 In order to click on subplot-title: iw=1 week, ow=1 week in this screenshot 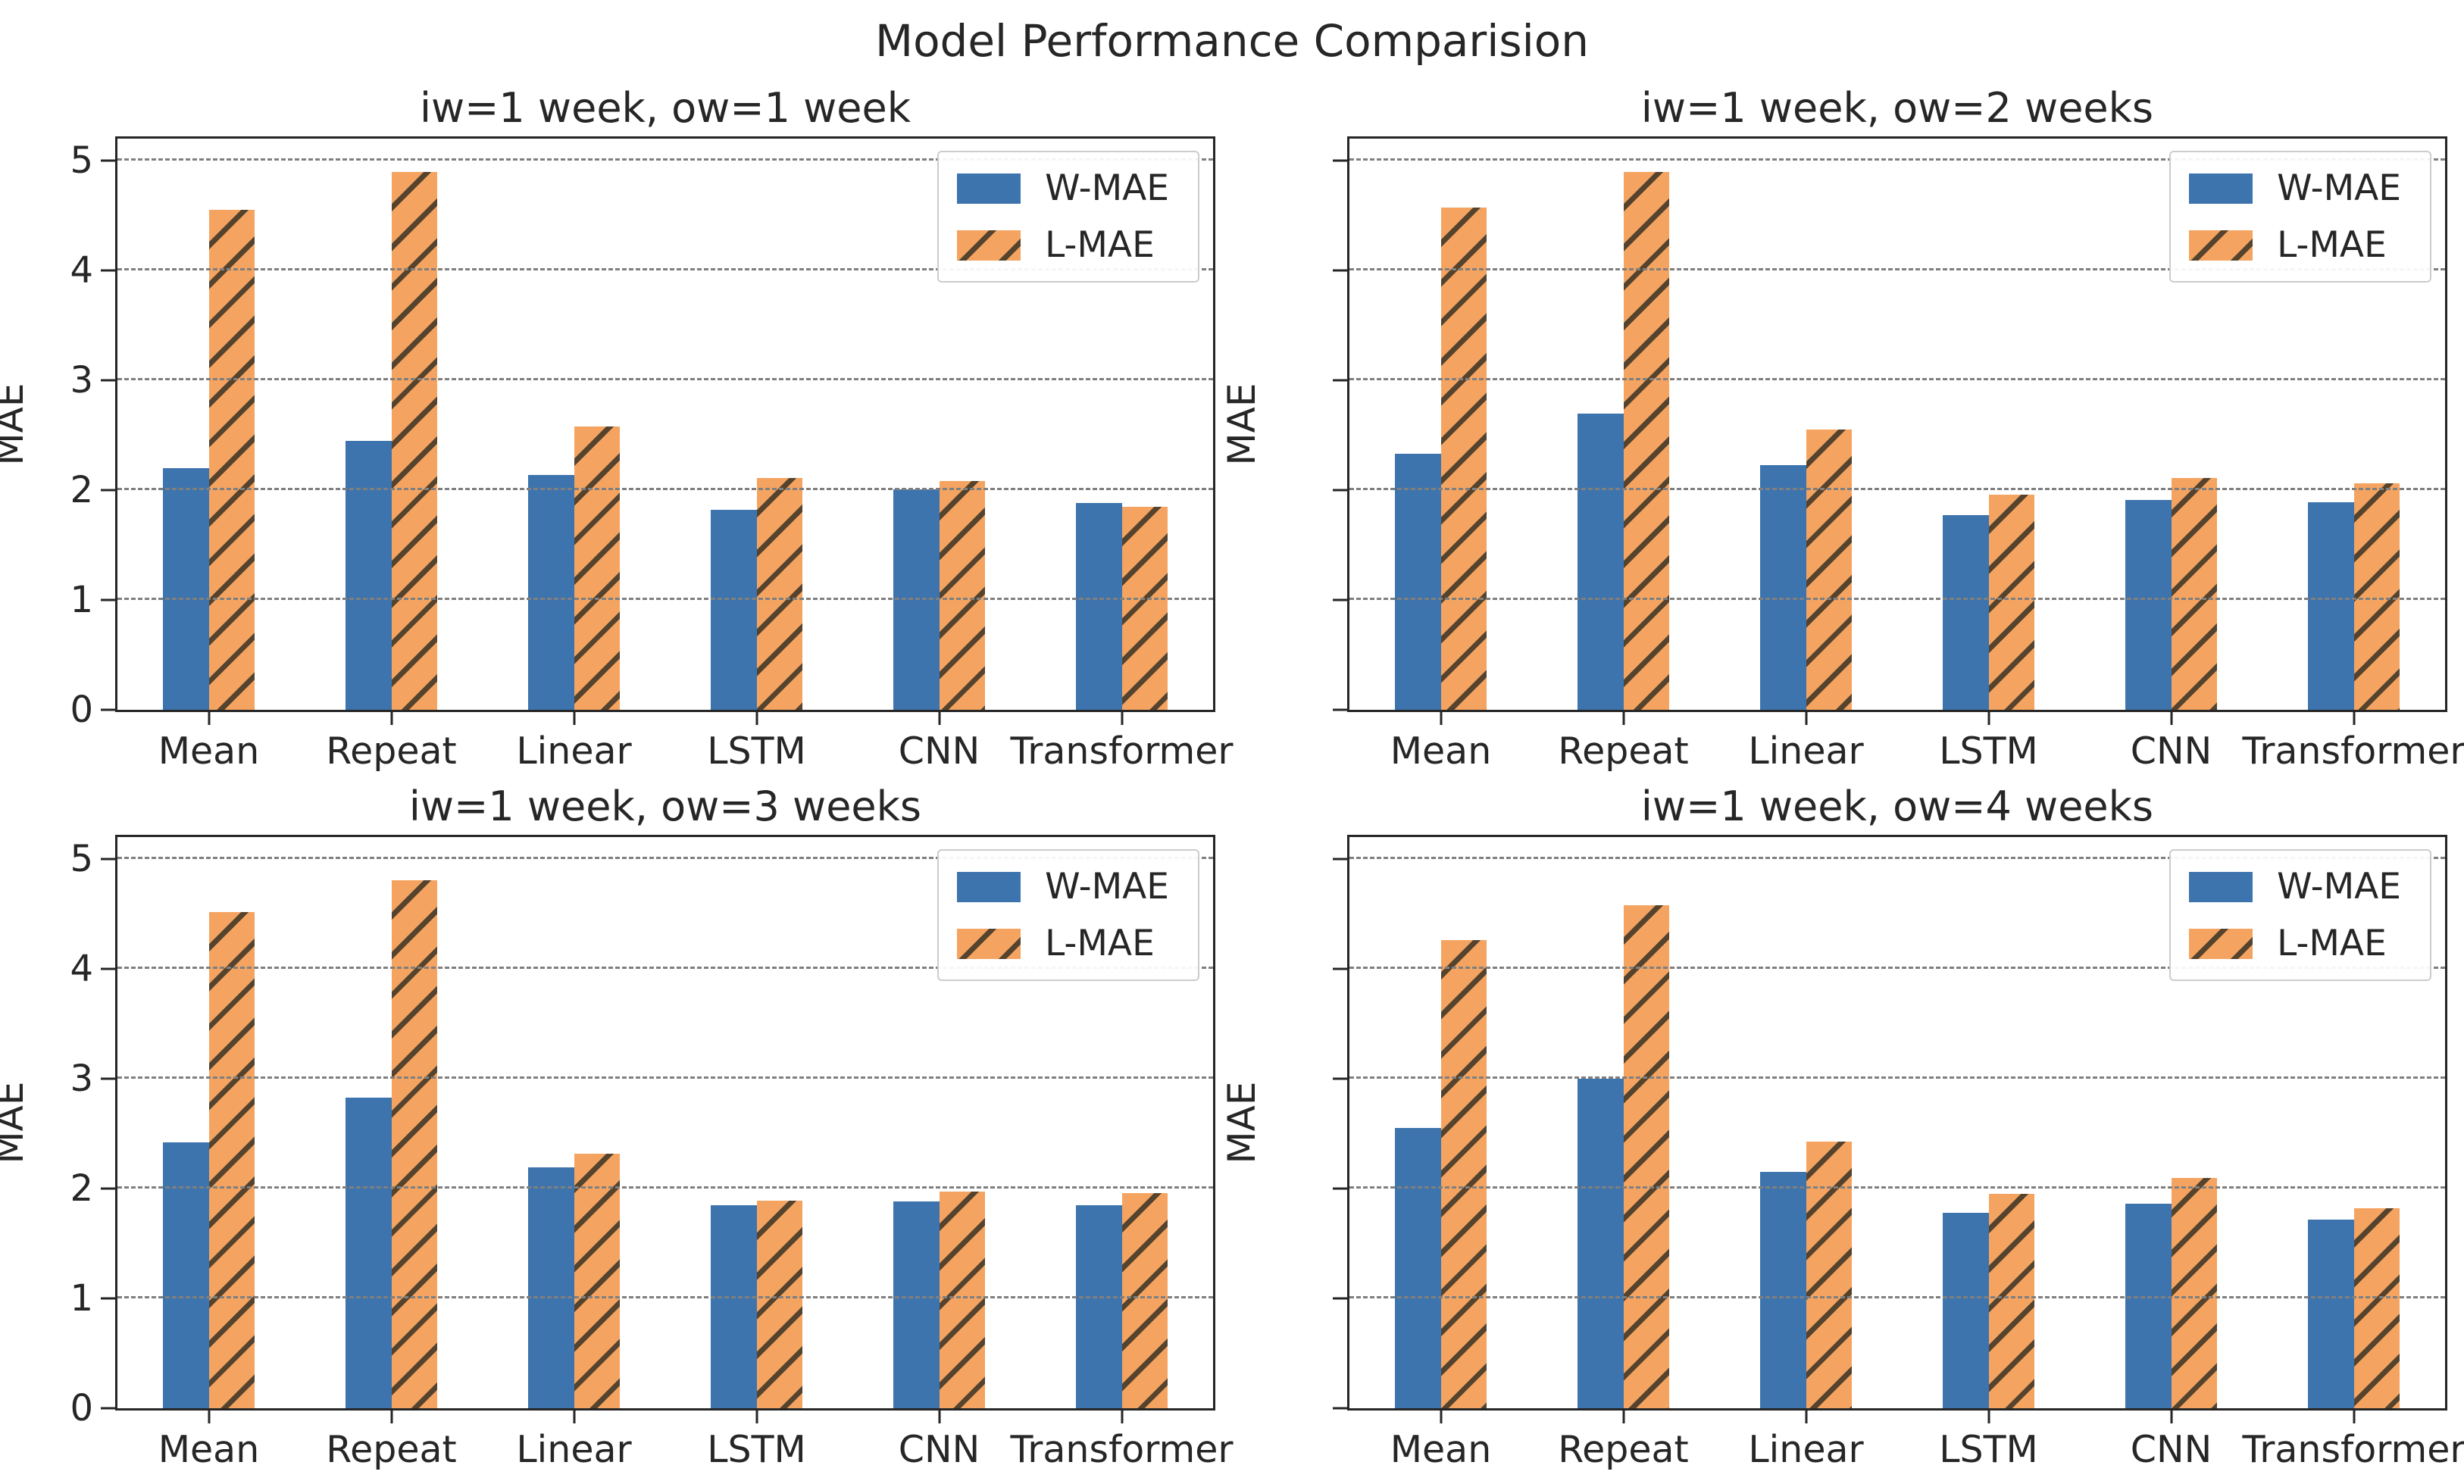, I will do `click(665, 108)`.